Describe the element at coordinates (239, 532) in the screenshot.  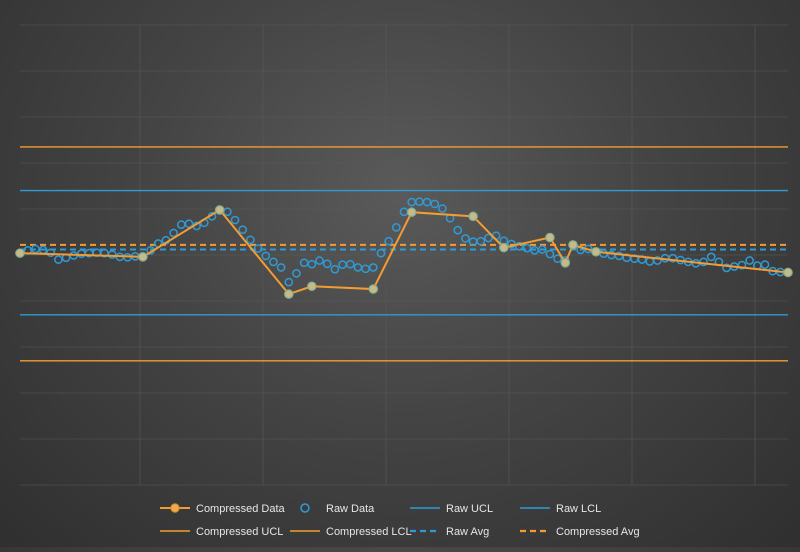
I see `legend-label: Compressed UCL` at that location.